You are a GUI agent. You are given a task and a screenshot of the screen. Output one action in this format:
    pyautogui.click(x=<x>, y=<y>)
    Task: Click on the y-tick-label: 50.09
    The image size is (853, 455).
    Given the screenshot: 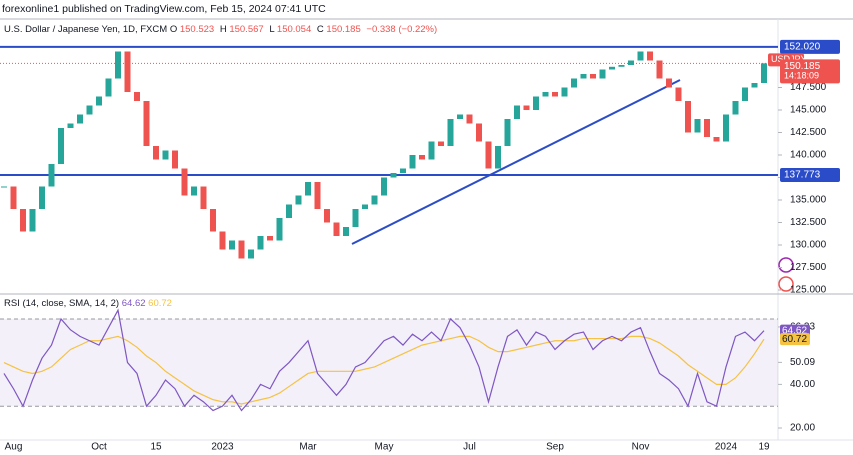 What is the action you would take?
    pyautogui.click(x=802, y=362)
    